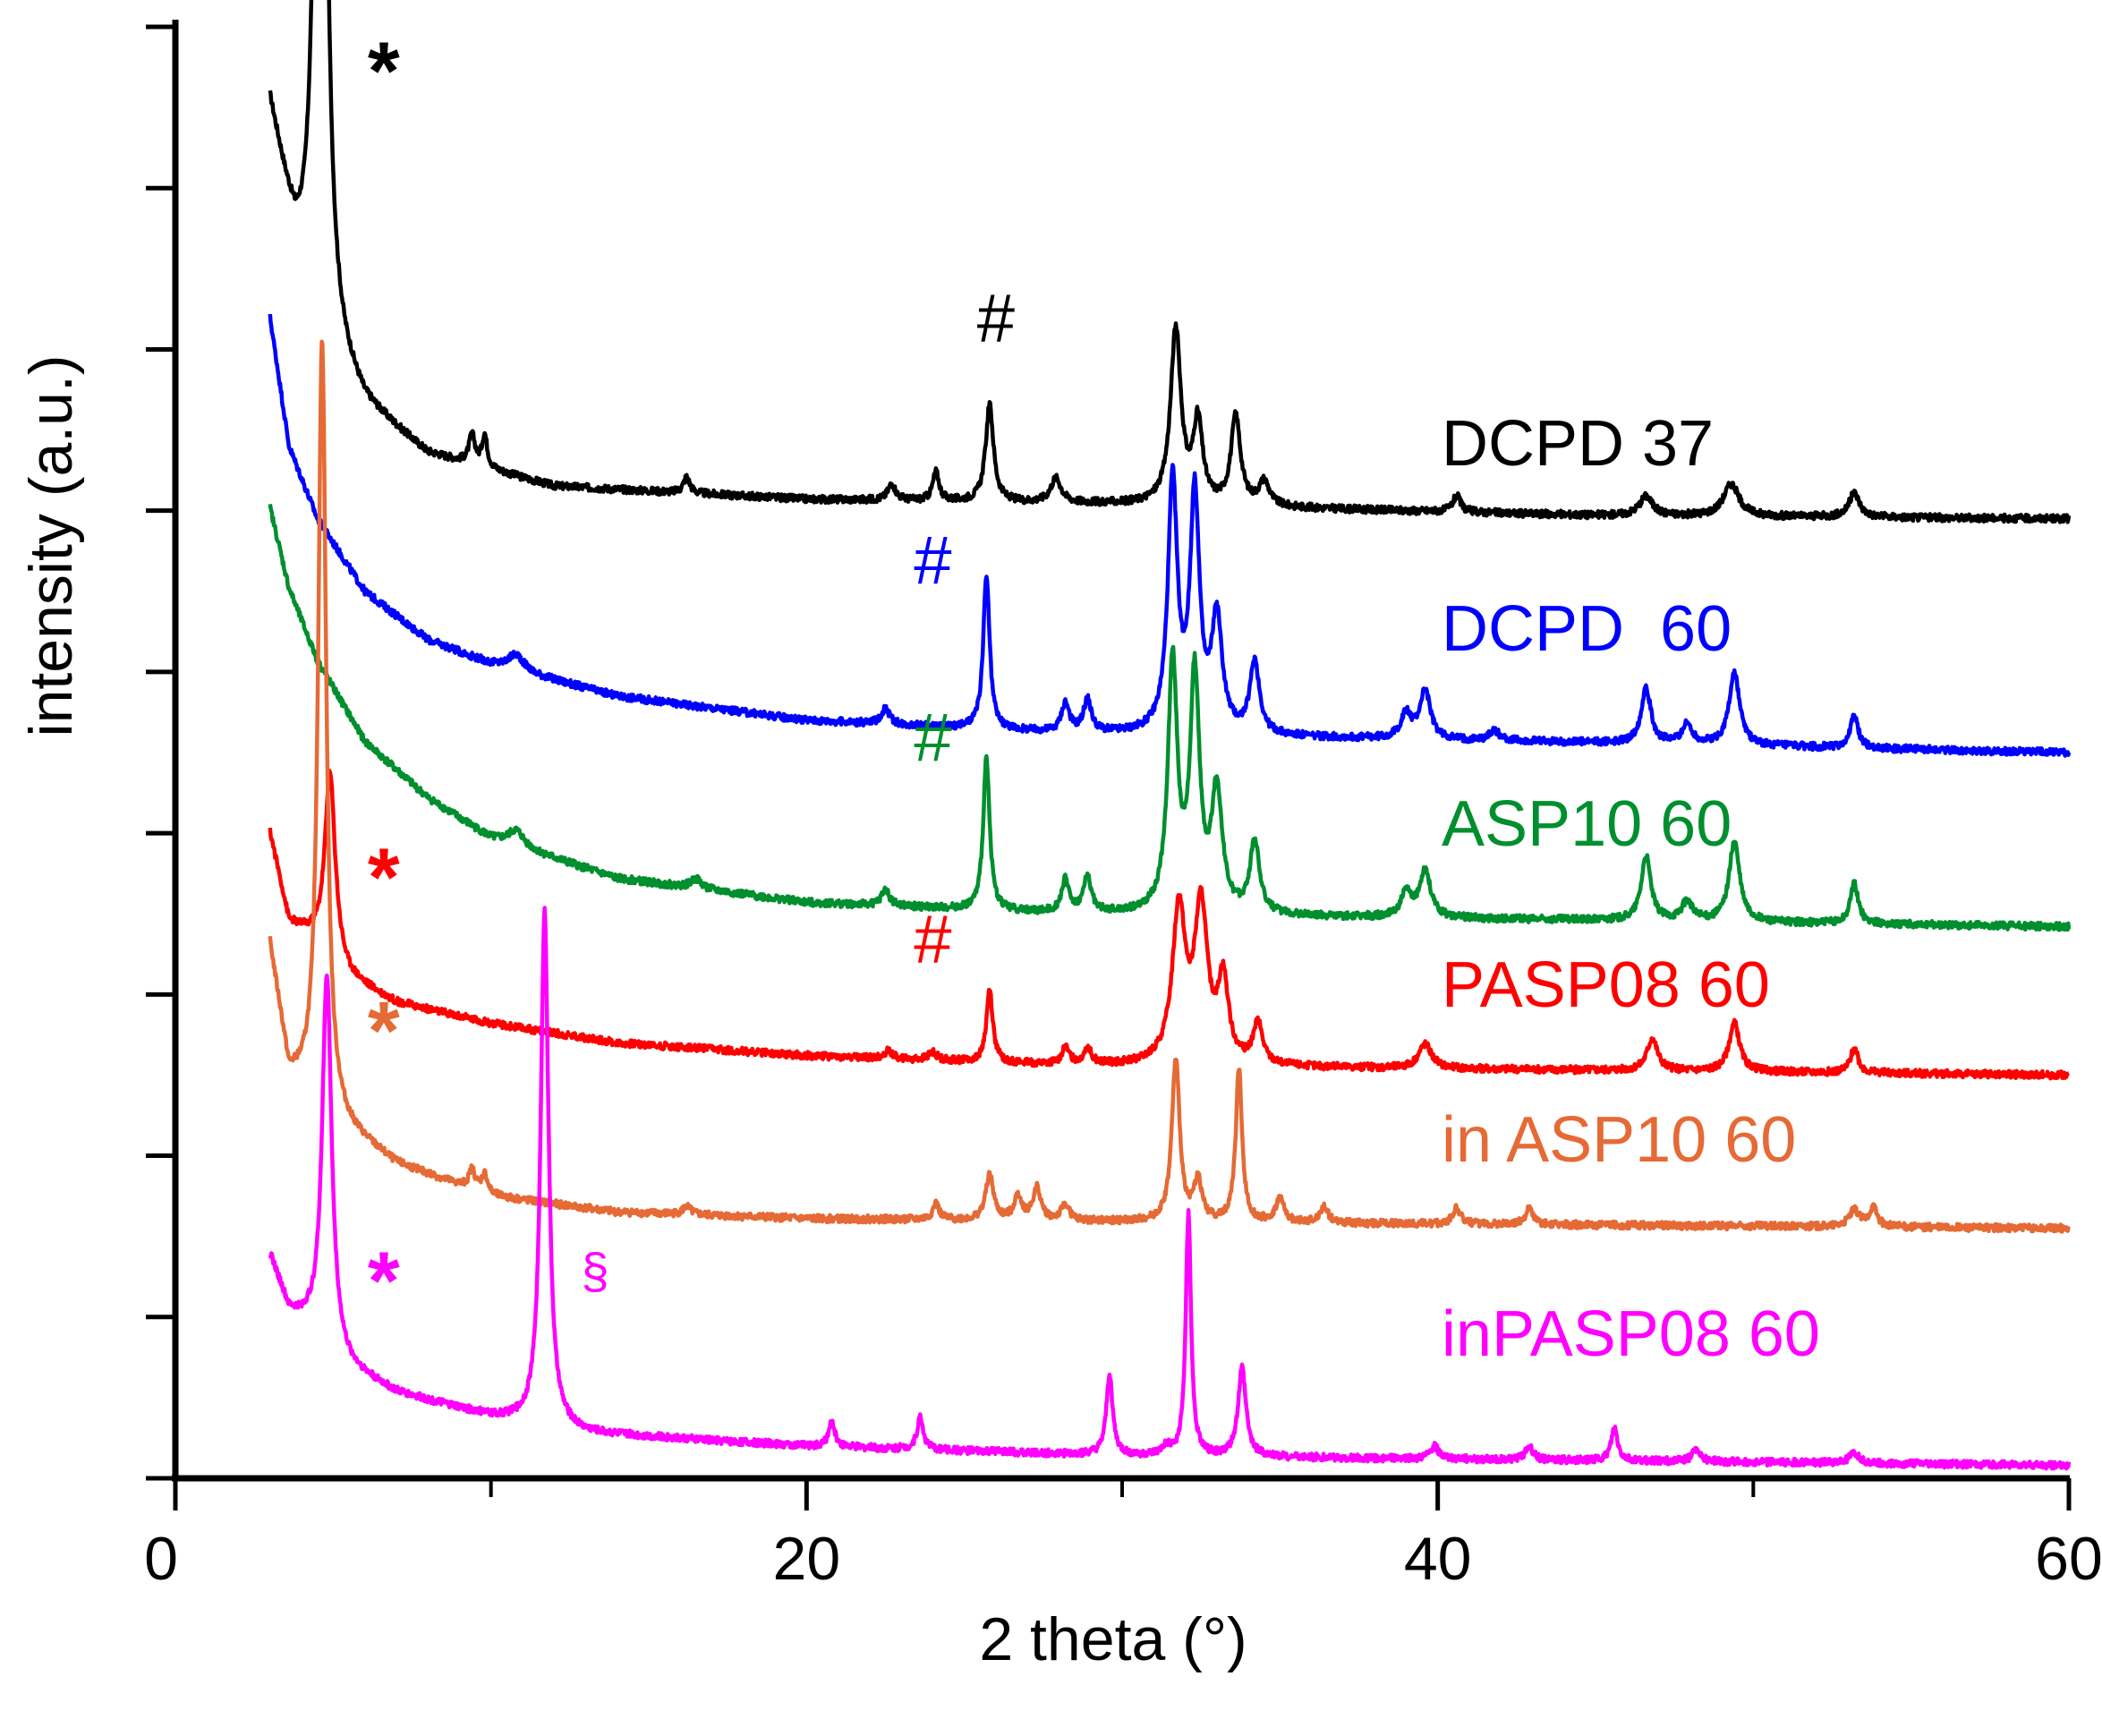 The height and width of the screenshot is (1736, 2102). Describe the element at coordinates (594, 1270) in the screenshot. I see `peak-marker-8: §` at that location.